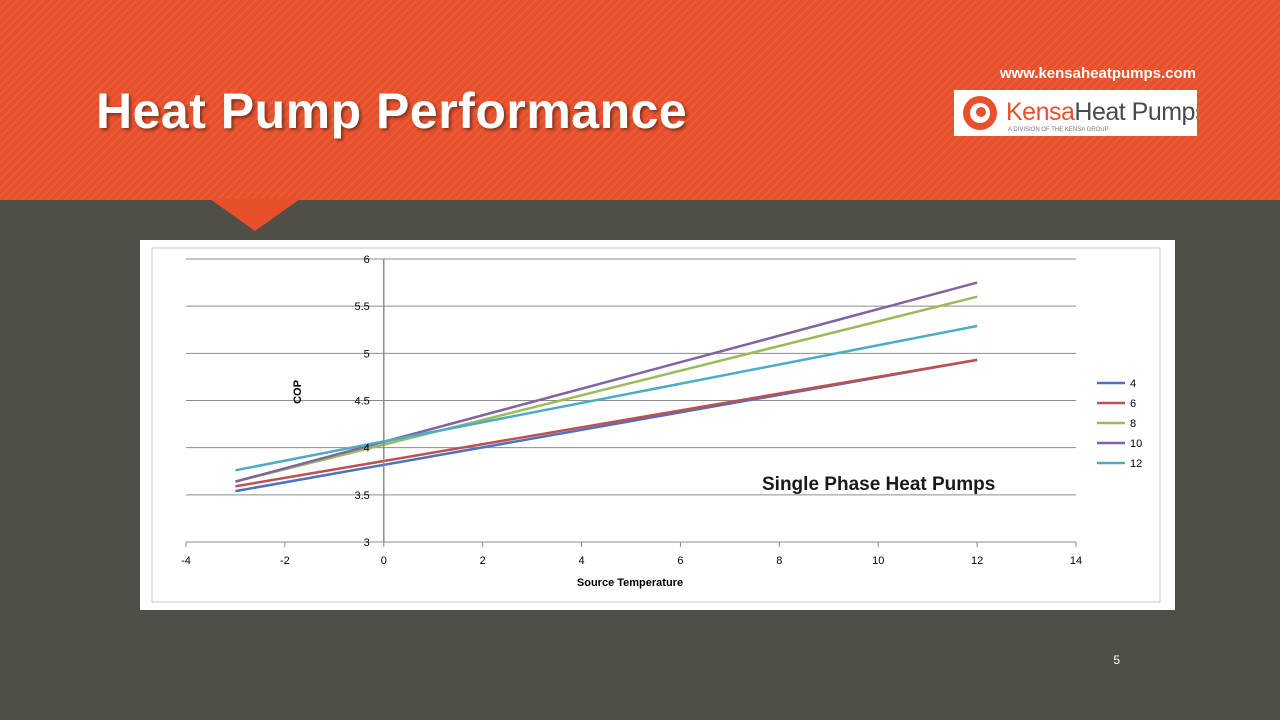 The image size is (1280, 720). I want to click on x-tick-label: 0, so click(384, 561).